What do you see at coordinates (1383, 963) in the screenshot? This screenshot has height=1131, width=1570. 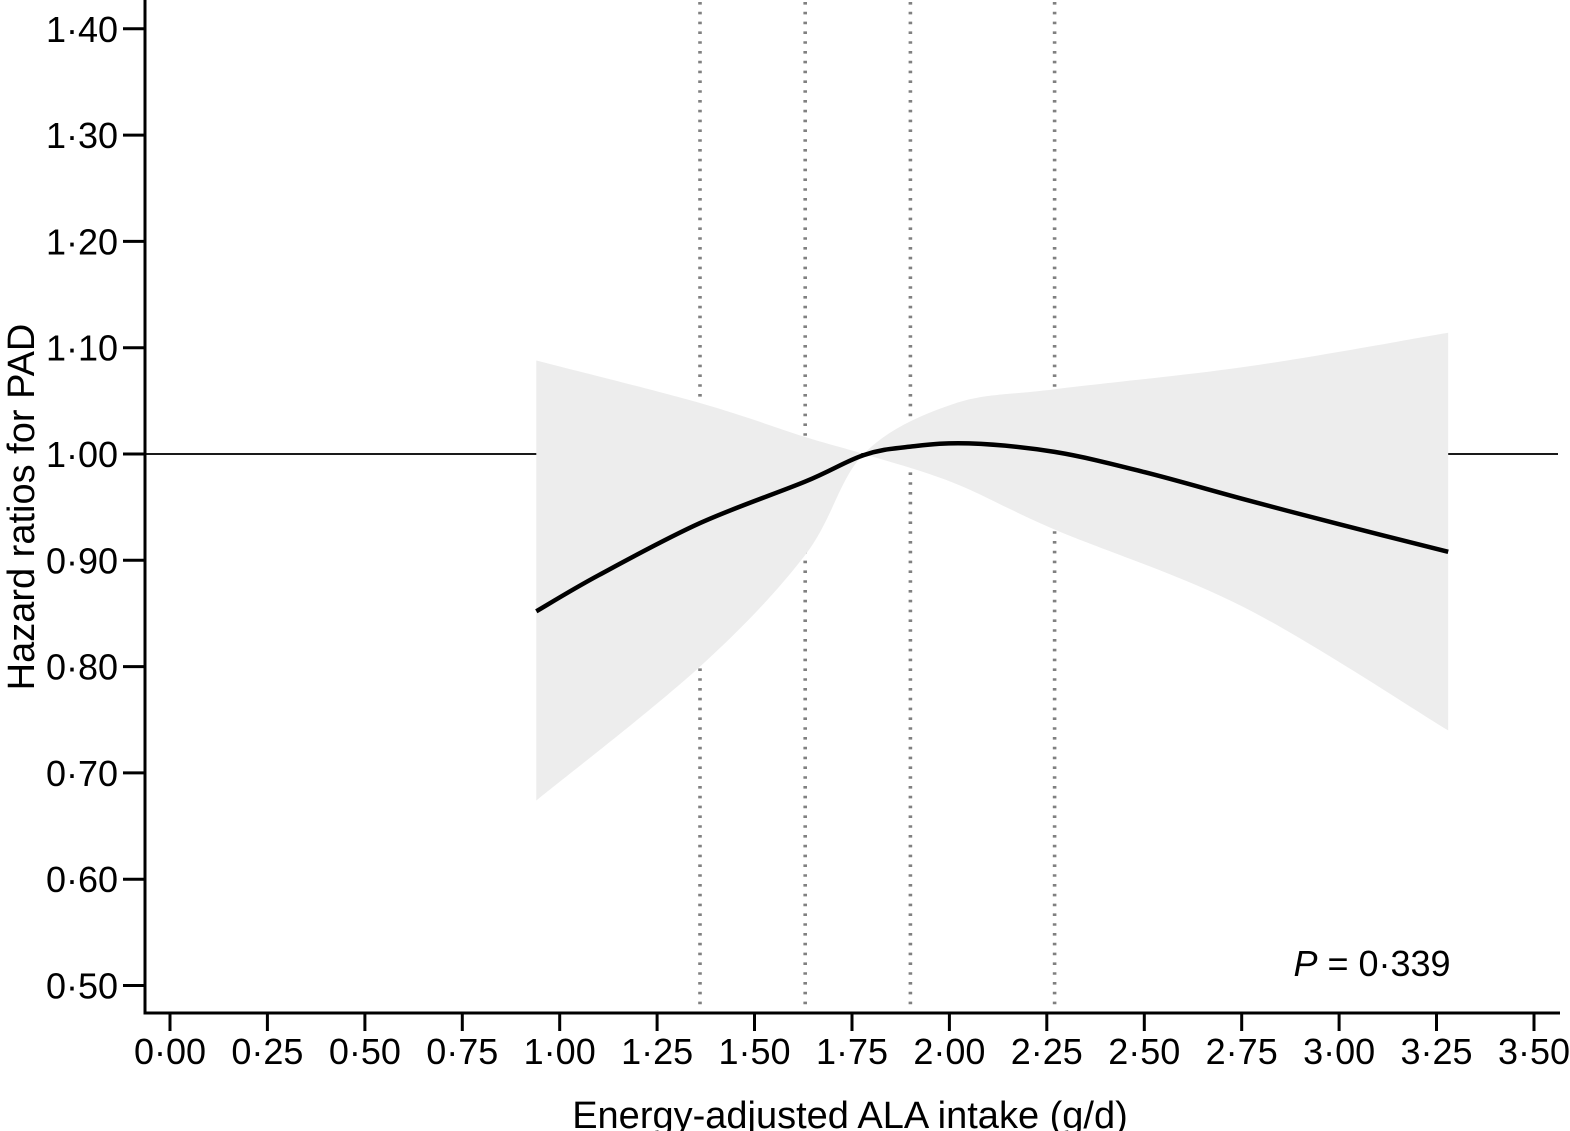 I see `p-value-text: = 0·339` at bounding box center [1383, 963].